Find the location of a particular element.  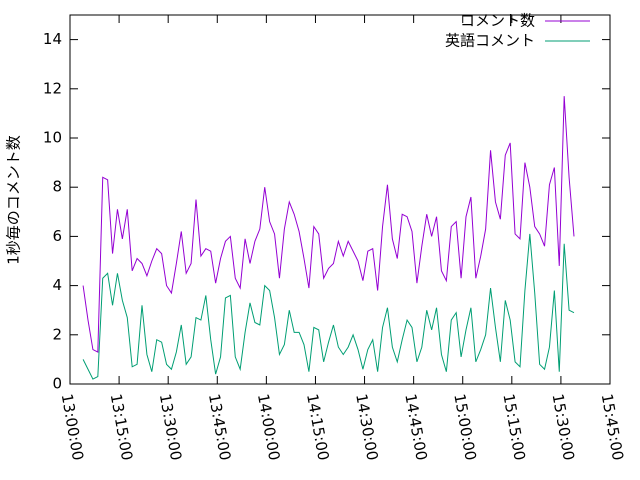

x-tick-label: 14:45:00 is located at coordinates (415, 426).